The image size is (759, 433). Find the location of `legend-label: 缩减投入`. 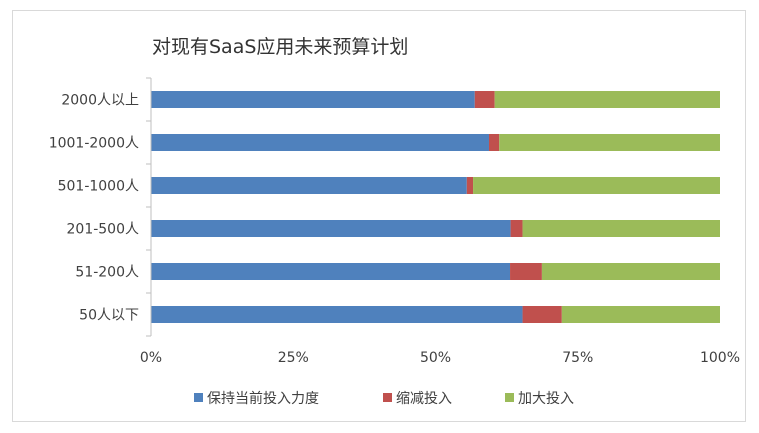

legend-label: 缩减投入 is located at coordinates (424, 399).